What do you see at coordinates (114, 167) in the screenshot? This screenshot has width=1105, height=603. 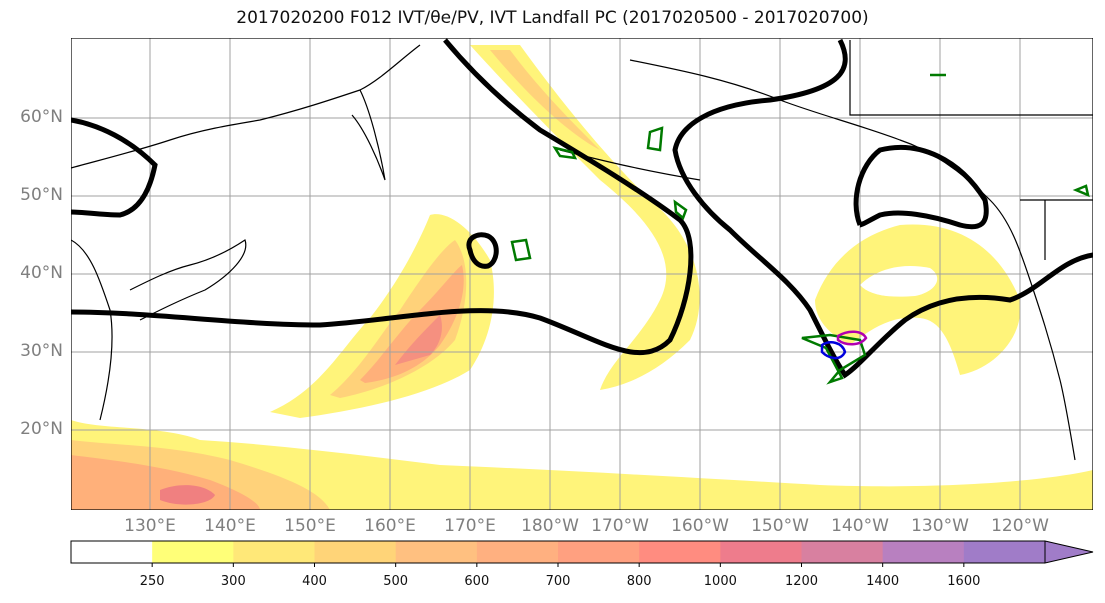 I see `pv-contour-west` at bounding box center [114, 167].